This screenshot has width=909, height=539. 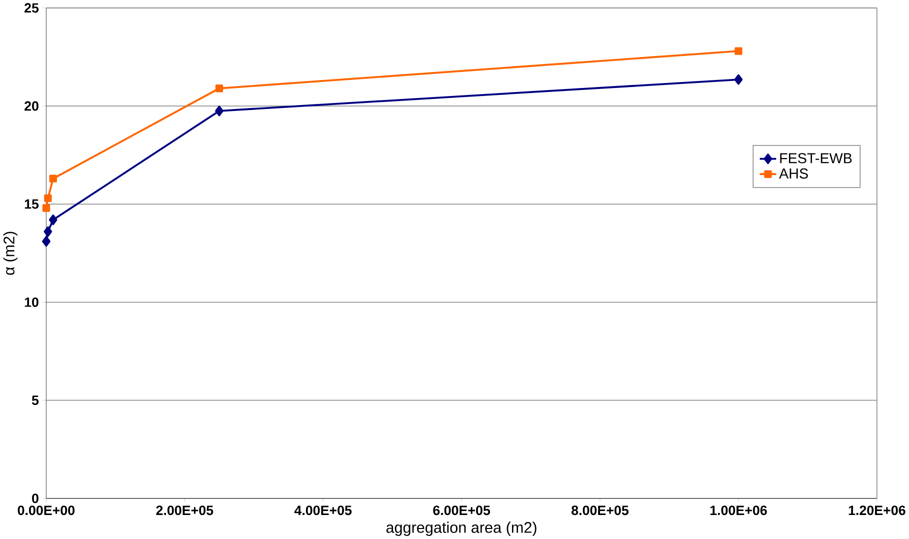 What do you see at coordinates (461, 511) in the screenshot?
I see `x-tick-label: 6.00E+05` at bounding box center [461, 511].